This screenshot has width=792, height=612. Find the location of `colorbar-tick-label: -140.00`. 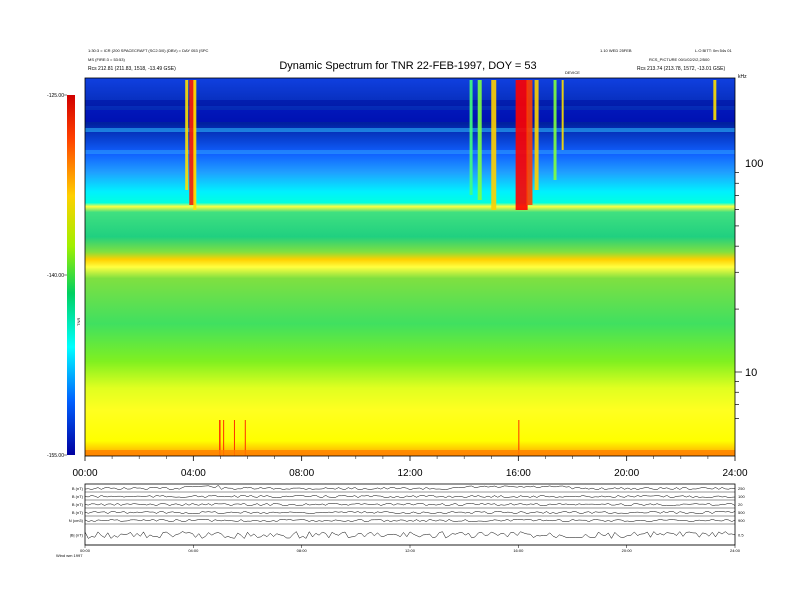

colorbar-tick-label: -140.00 is located at coordinates (55, 276).